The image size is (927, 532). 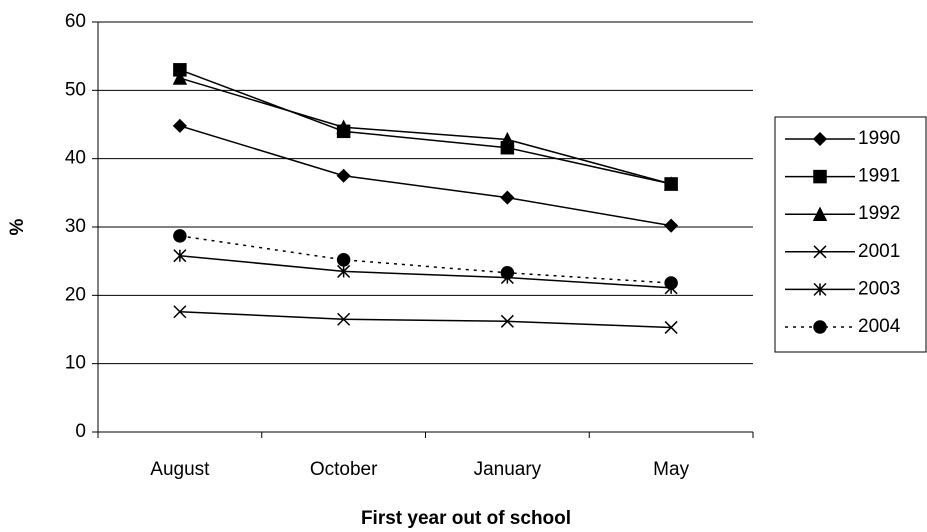 I want to click on y-tick-label: 0, so click(x=80, y=431).